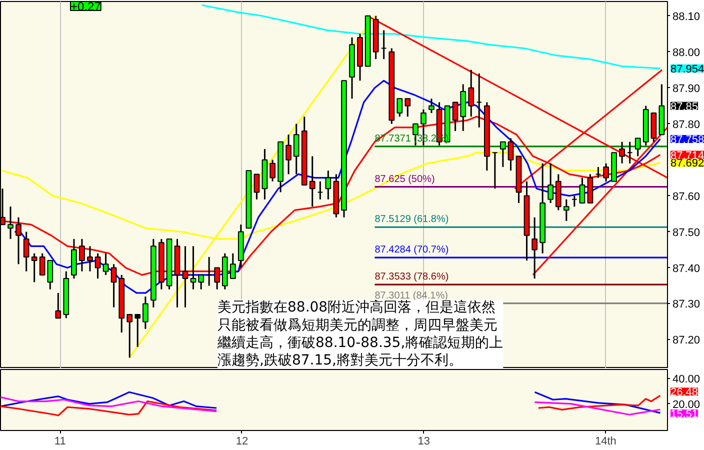 This screenshot has width=704, height=450. What do you see at coordinates (686, 268) in the screenshot?
I see `y-tick-label: 87.40` at bounding box center [686, 268].